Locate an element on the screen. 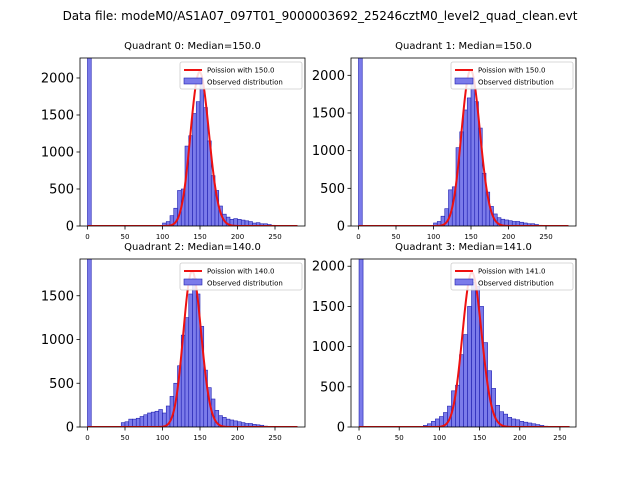 This screenshot has height=480, width=640. plot-area is located at coordinates (463, 142).